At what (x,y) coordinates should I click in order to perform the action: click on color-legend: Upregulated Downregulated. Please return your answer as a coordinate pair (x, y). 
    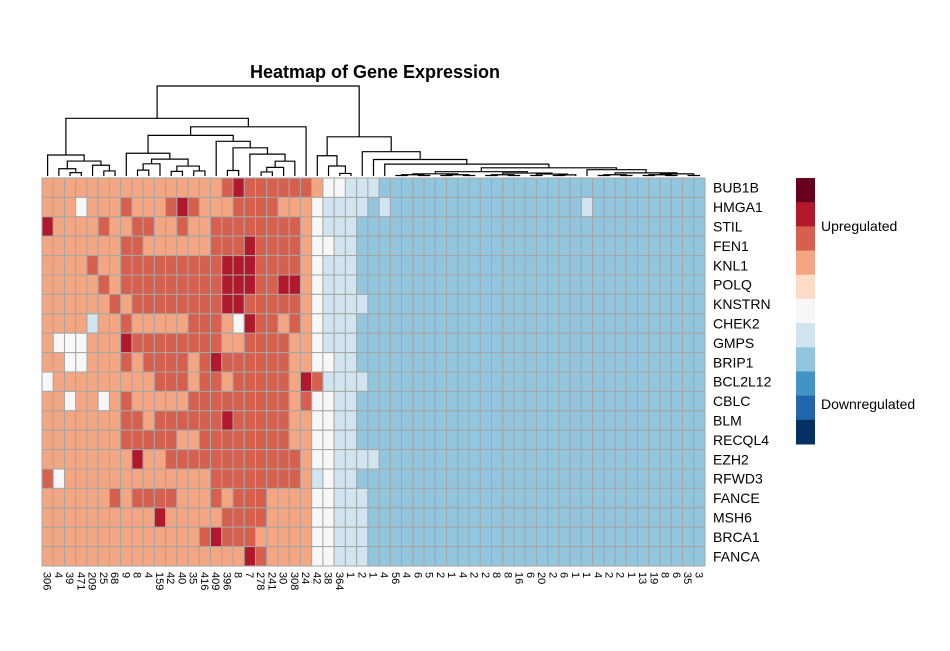
    Looking at the image, I should click on (855, 311).